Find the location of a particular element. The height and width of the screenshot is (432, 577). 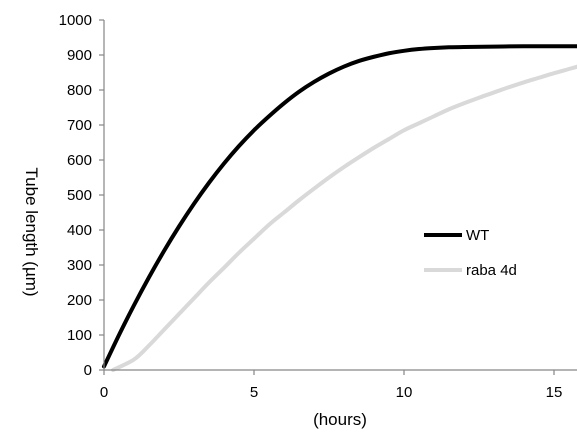

y-tick-label: 600 is located at coordinates (79, 160).